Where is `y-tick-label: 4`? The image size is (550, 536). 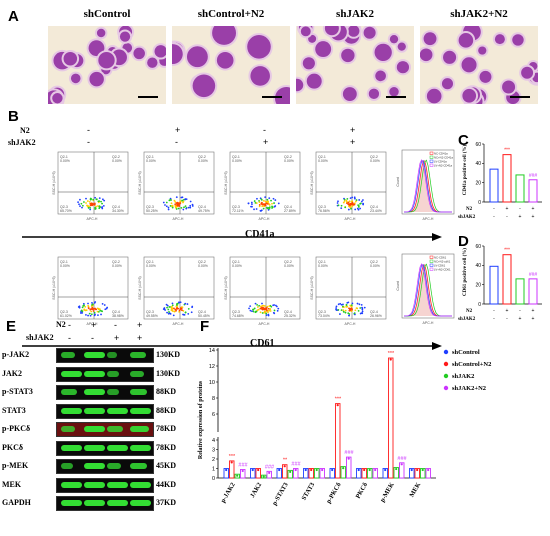 y-tick-label: 4 is located at coordinates (213, 441).